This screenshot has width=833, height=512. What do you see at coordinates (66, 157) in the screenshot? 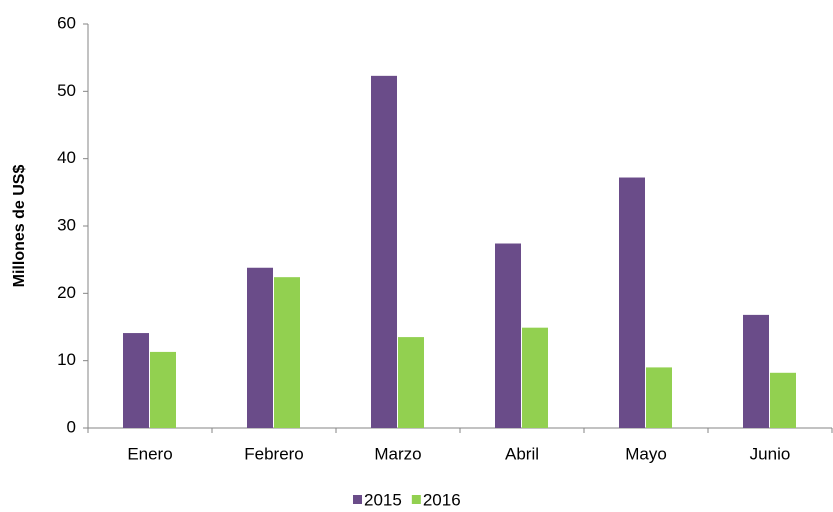
I see `y-tick-label: 40` at bounding box center [66, 157].